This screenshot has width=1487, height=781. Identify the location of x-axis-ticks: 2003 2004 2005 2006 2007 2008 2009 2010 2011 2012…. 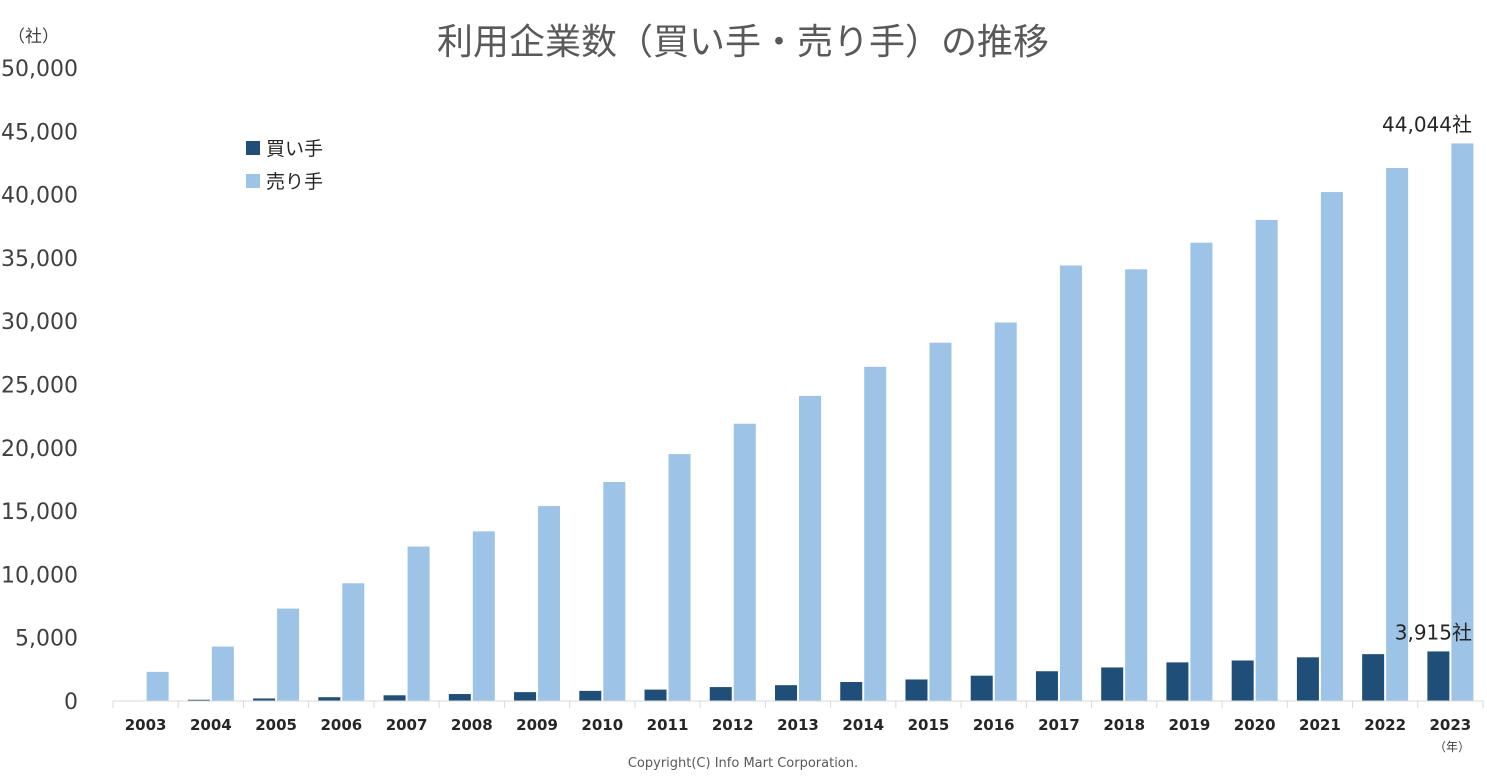
(798, 717).